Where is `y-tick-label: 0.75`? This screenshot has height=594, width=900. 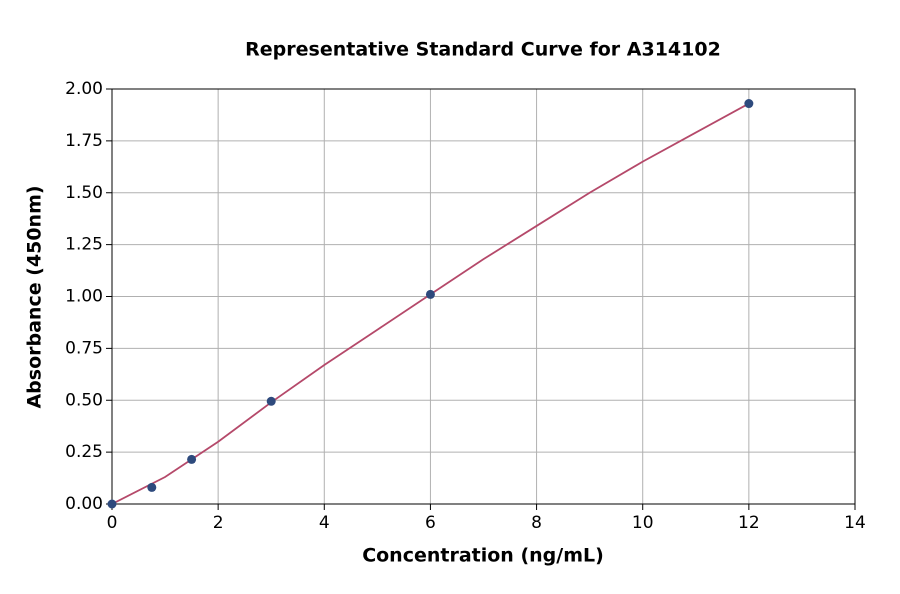
y-tick-label: 0.75 is located at coordinates (84, 348).